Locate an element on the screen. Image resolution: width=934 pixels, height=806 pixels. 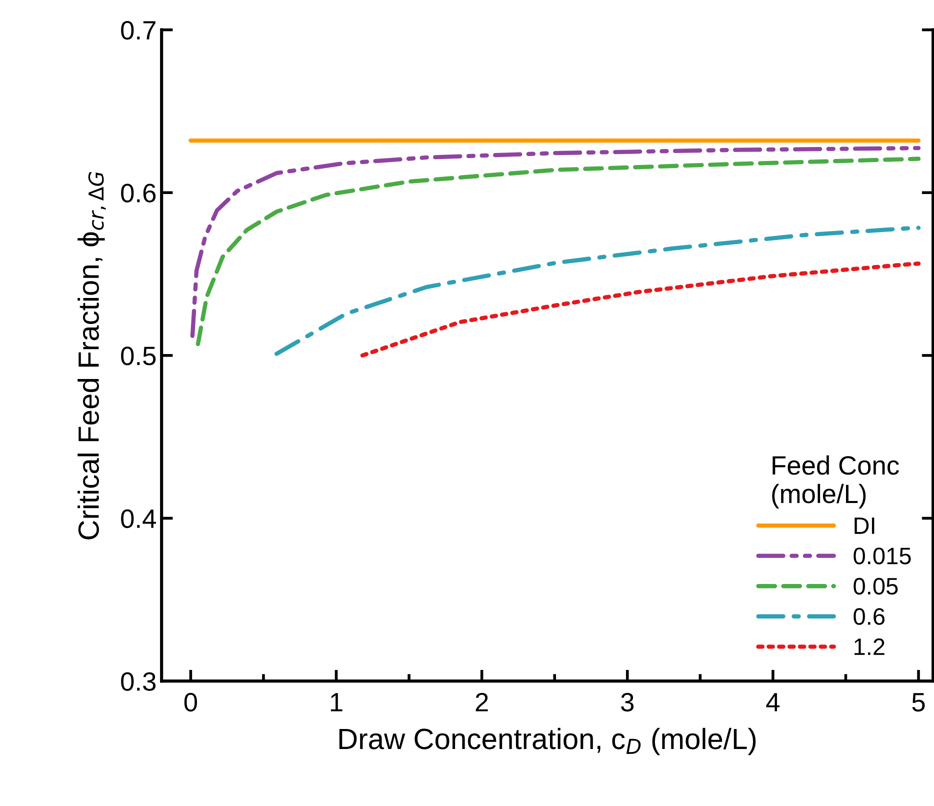
y-tick-label: 0.3 is located at coordinates (138, 681).